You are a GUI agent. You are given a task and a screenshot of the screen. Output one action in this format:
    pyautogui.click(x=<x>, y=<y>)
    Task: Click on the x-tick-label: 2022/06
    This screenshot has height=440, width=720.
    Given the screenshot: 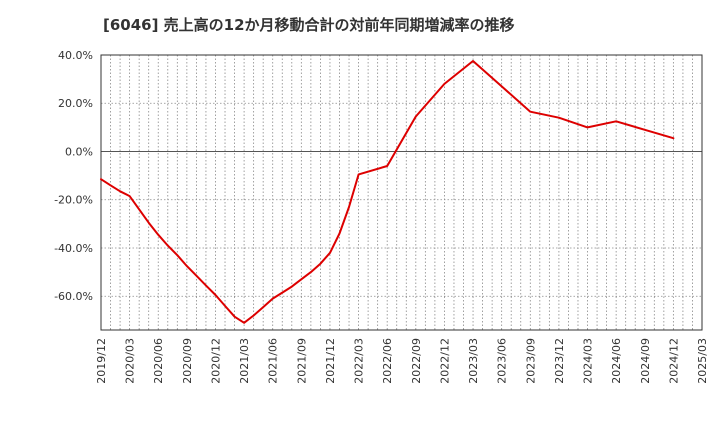 What is the action you would take?
    pyautogui.click(x=387, y=361)
    